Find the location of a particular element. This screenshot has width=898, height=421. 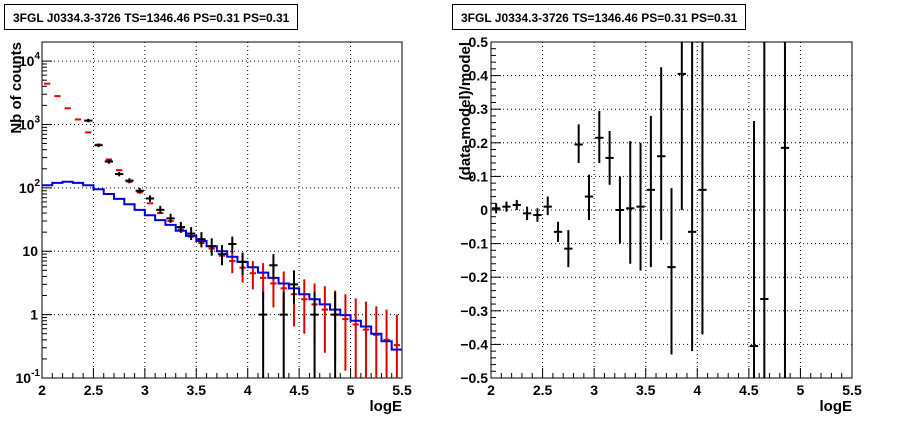

left-x-tick-label: 4.5 is located at coordinates (299, 390).